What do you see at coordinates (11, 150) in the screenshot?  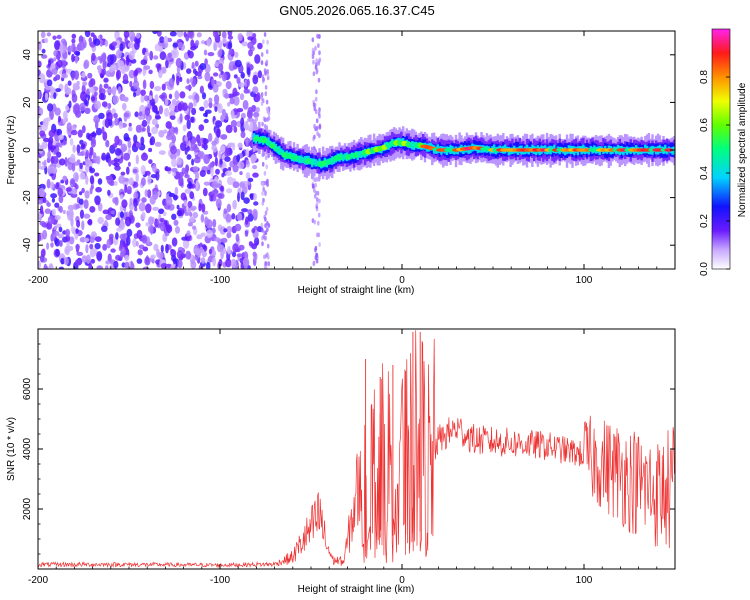 I see `spectrogram-ylabel: Frequency (Hz)` at bounding box center [11, 150].